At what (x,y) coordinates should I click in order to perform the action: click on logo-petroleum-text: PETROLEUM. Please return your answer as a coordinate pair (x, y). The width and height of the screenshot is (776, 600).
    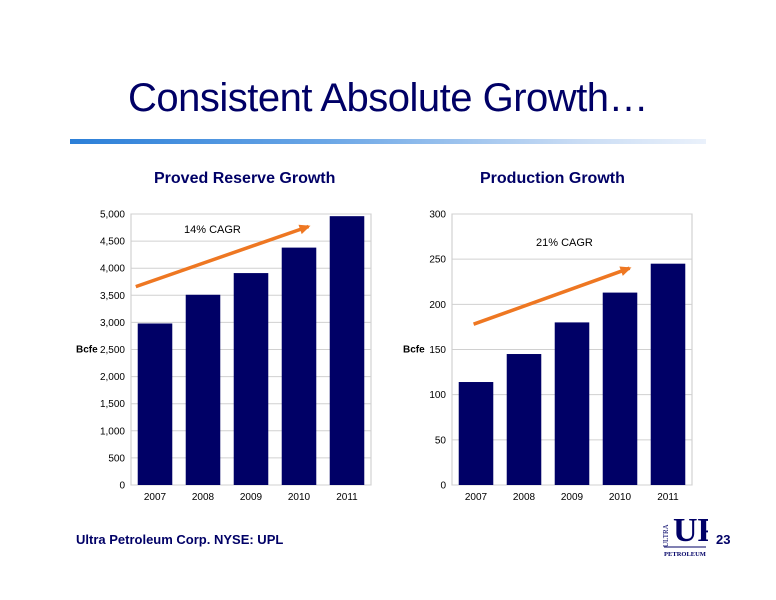
    Looking at the image, I should click on (685, 554).